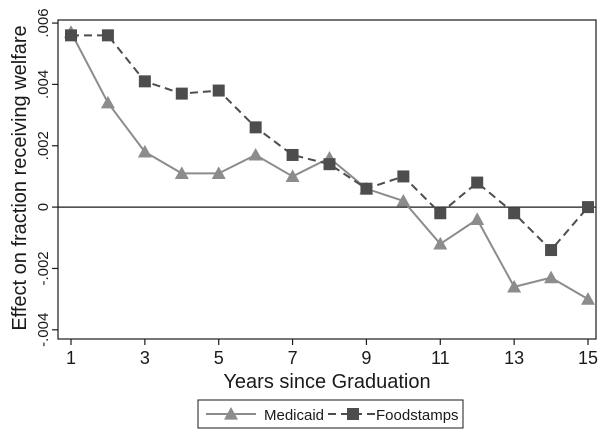 This screenshot has width=606, height=442. What do you see at coordinates (43, 84) in the screenshot?
I see `y-tick-label: .004` at bounding box center [43, 84].